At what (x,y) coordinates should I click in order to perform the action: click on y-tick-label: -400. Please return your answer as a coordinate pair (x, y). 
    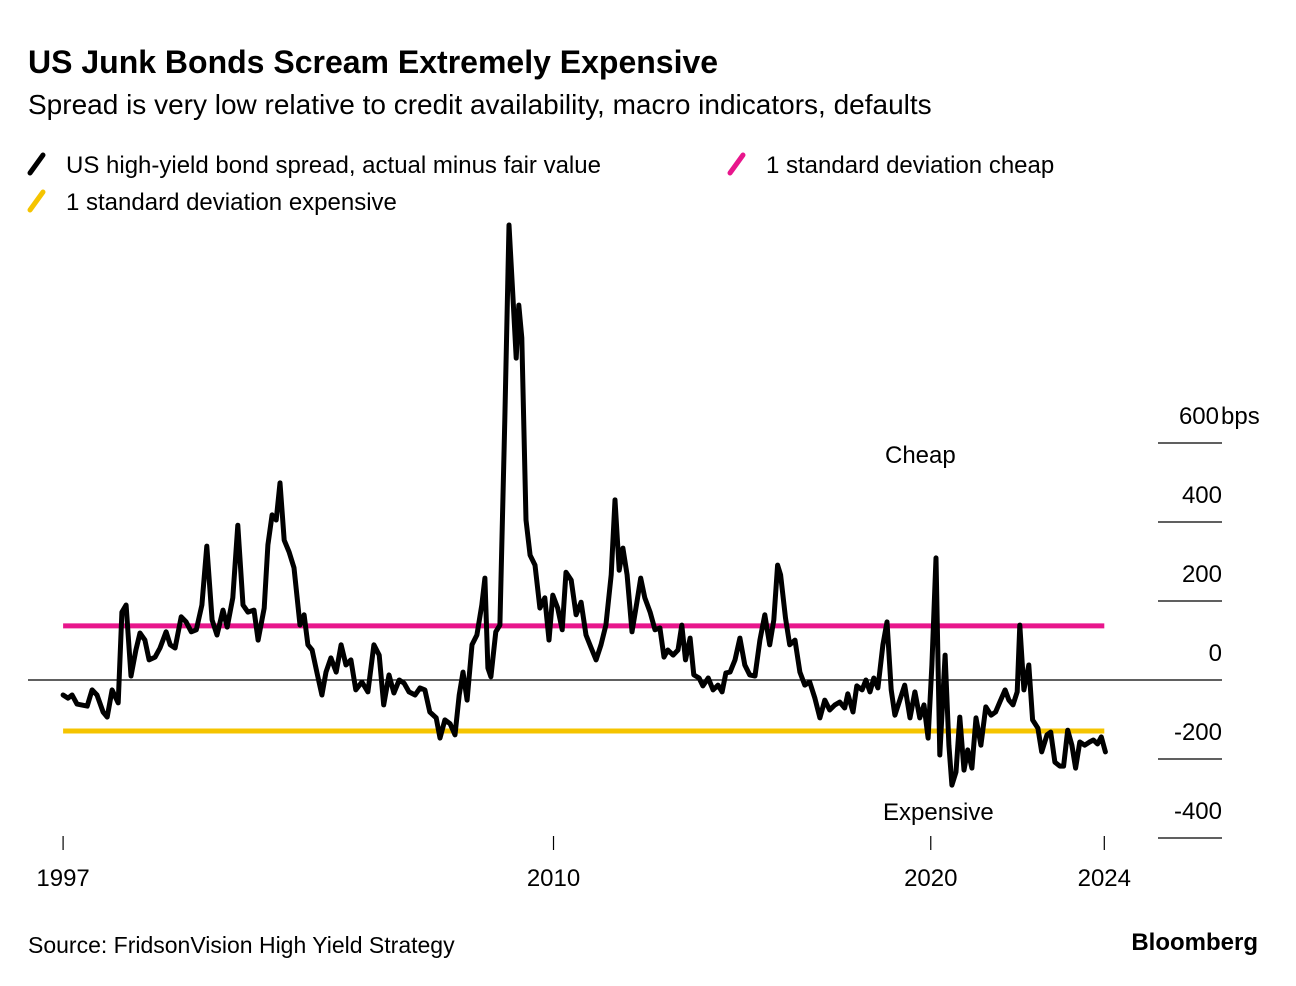
    Looking at the image, I should click on (1198, 811).